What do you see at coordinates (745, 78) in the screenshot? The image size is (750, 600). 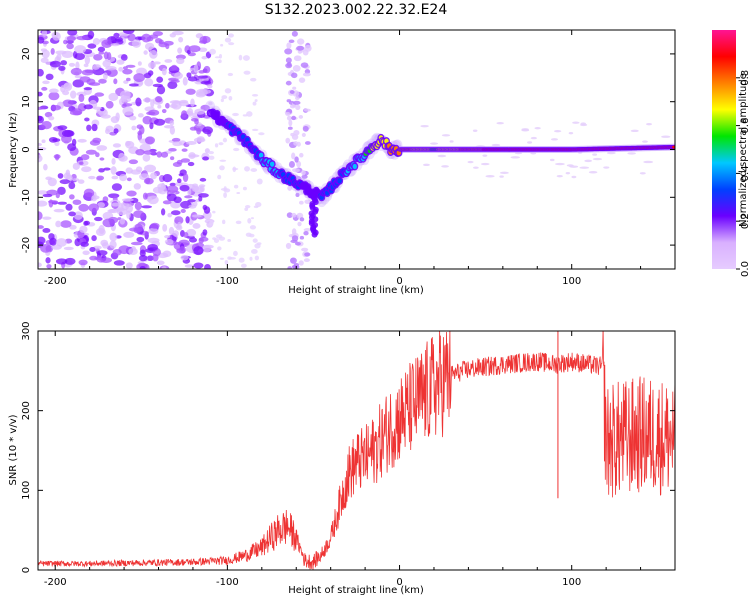 I see `colorbar-tick-label: 0.8` at bounding box center [745, 78].